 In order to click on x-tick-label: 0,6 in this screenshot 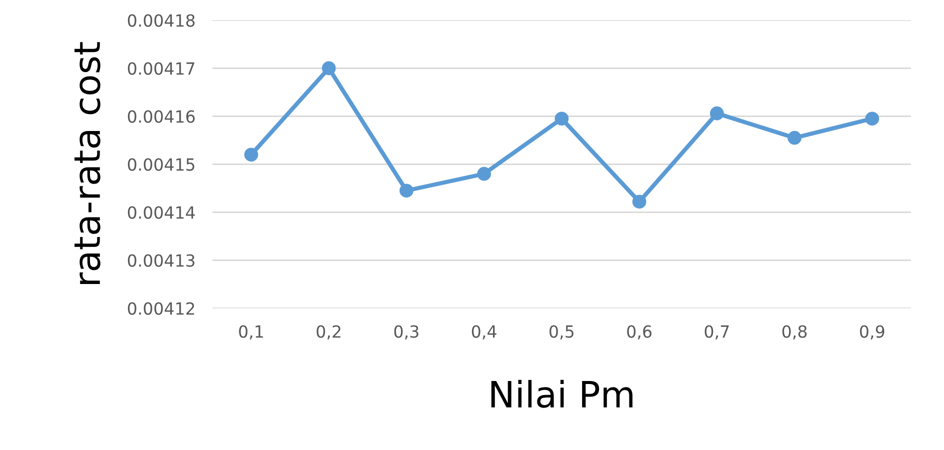, I will do `click(639, 332)`.